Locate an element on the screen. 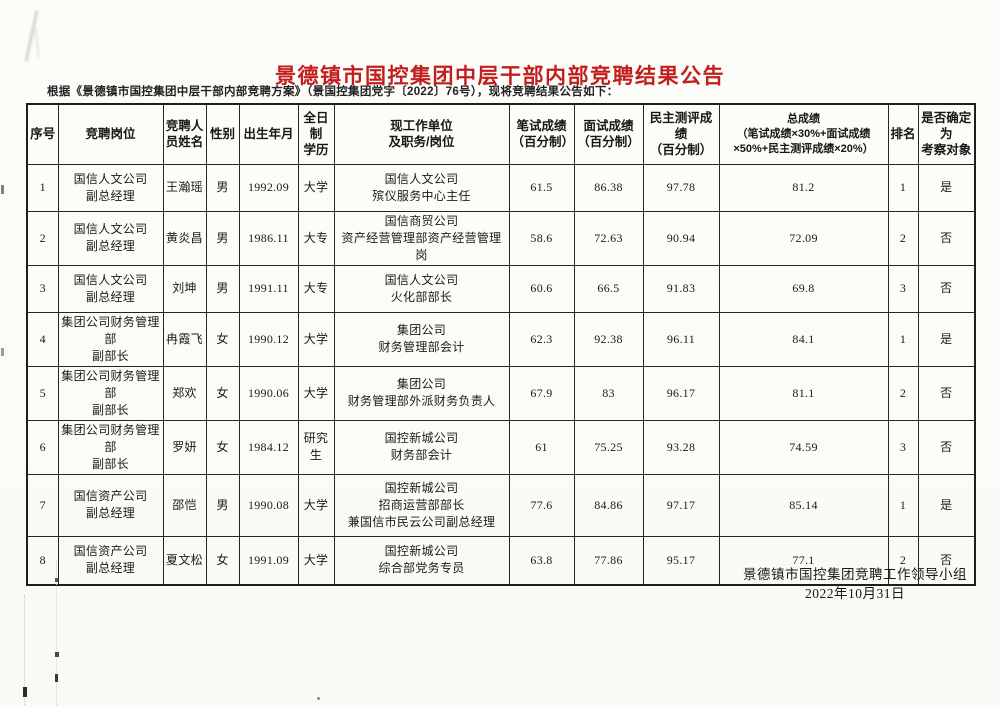  table-cell: 90.94 is located at coordinates (681, 238).